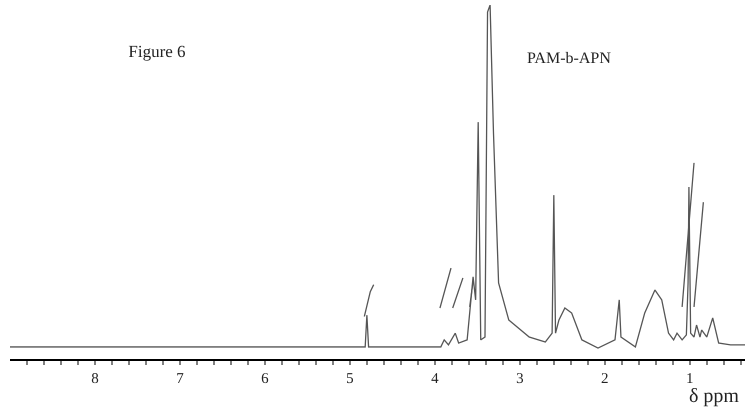 This screenshot has width=745, height=412. I want to click on x-tick-label: 6, so click(265, 379).